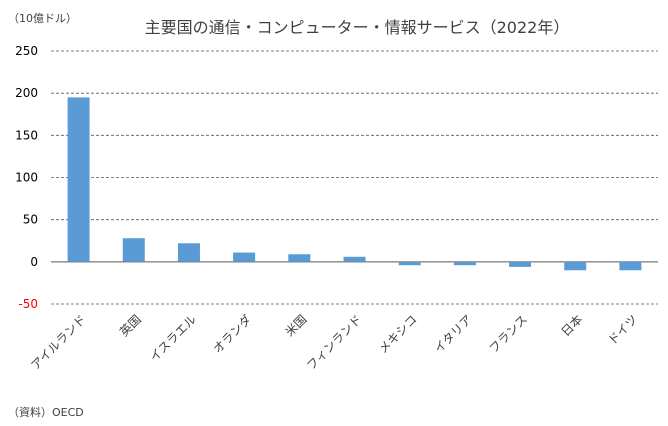  Describe the element at coordinates (232, 334) in the screenshot. I see `category-label: オランダ` at that location.